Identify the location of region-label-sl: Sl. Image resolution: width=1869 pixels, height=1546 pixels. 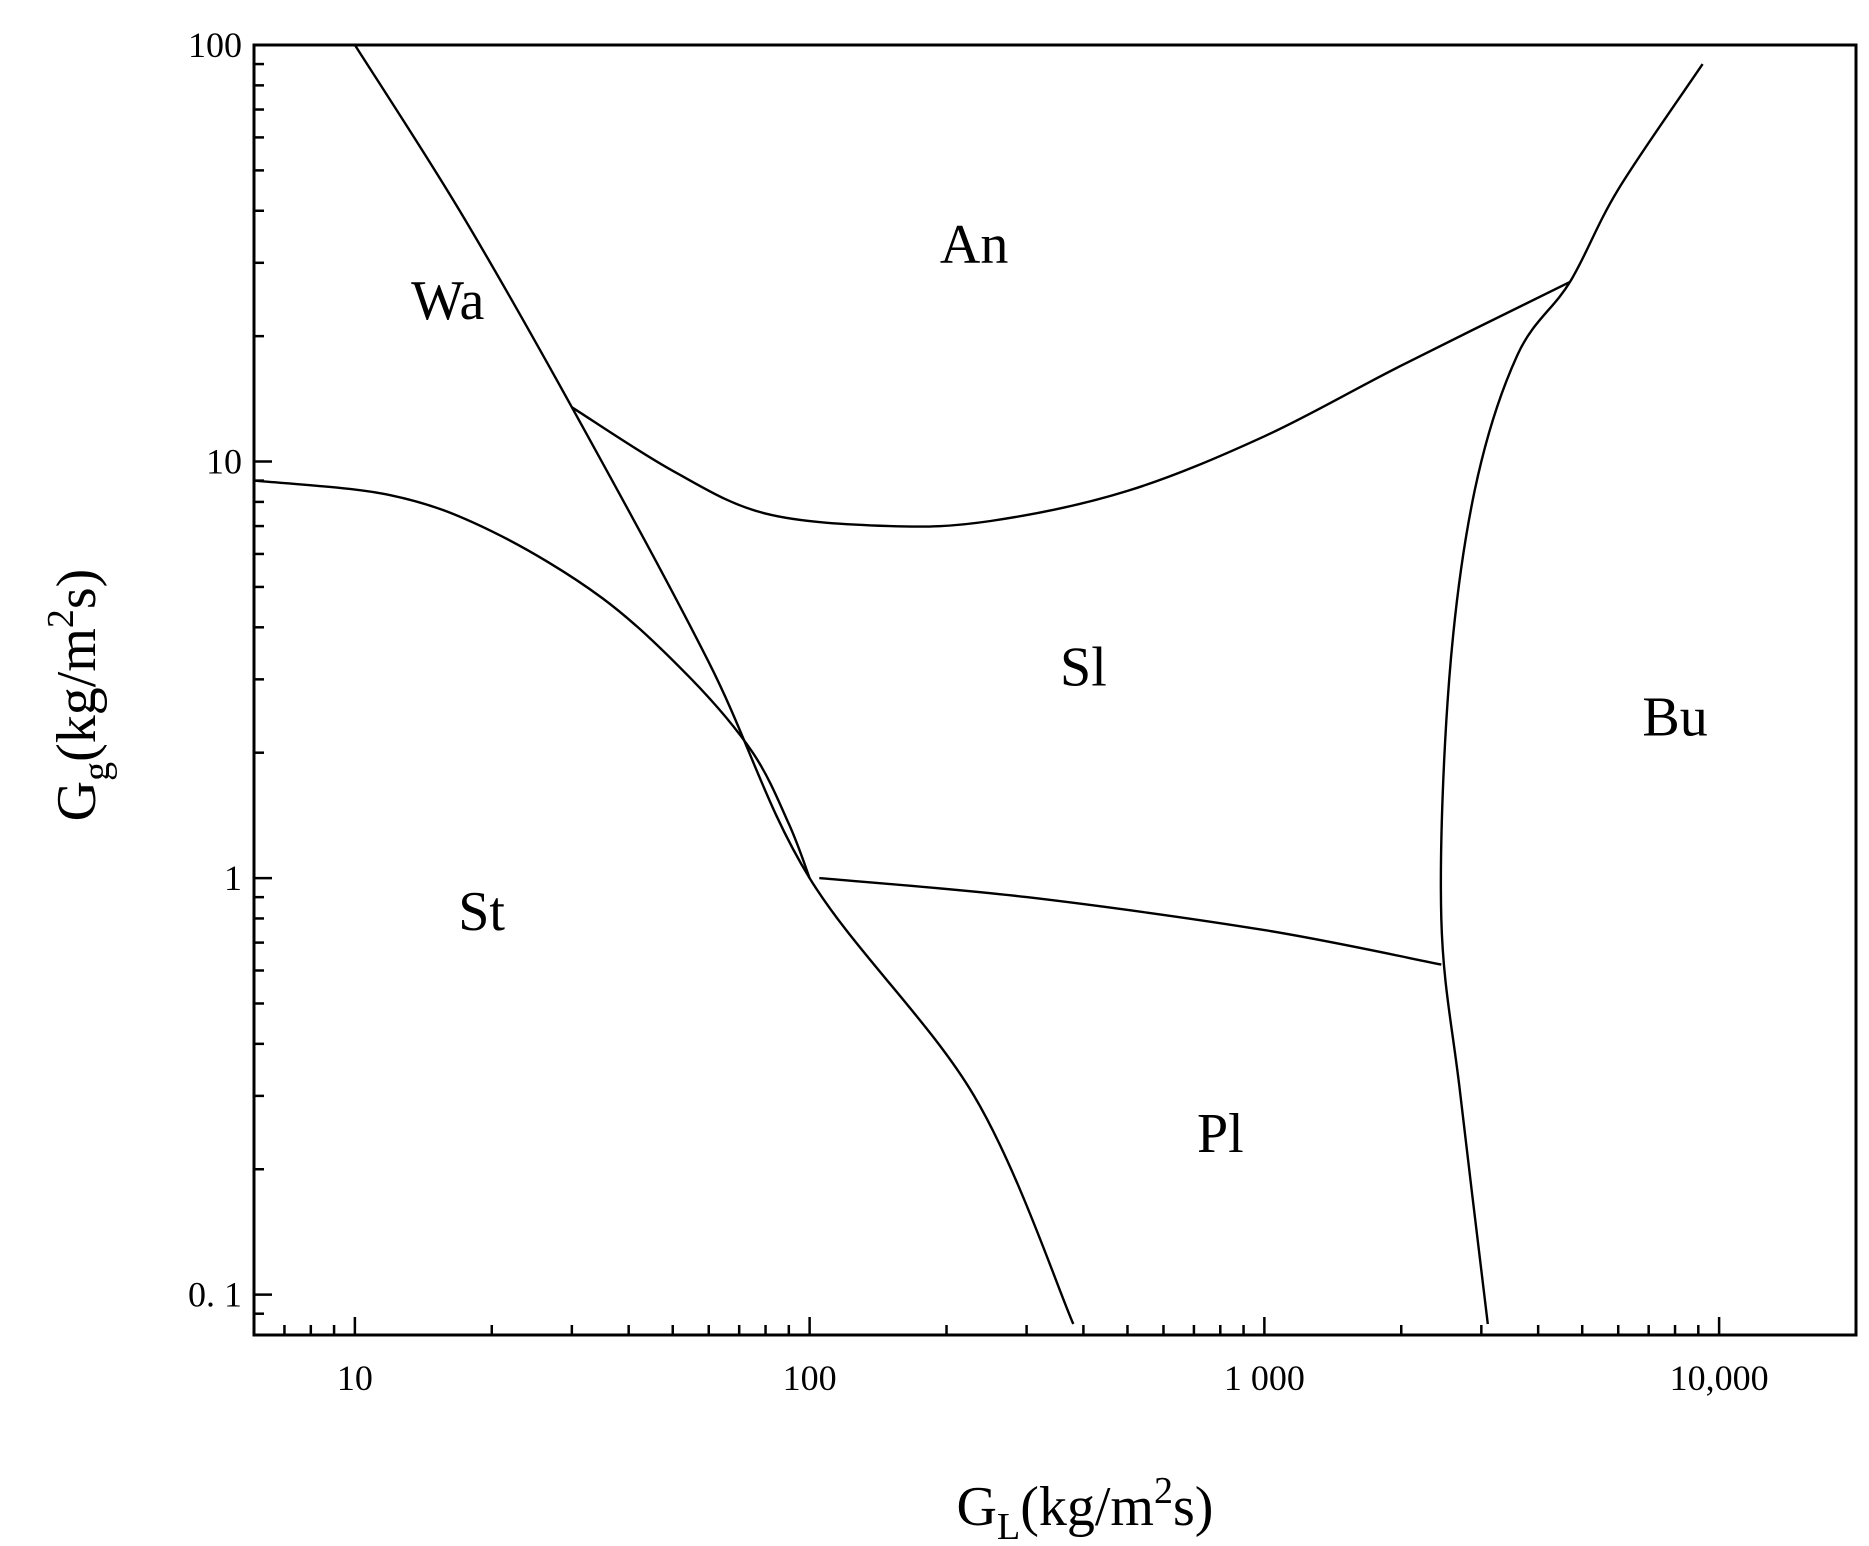
(1083, 667).